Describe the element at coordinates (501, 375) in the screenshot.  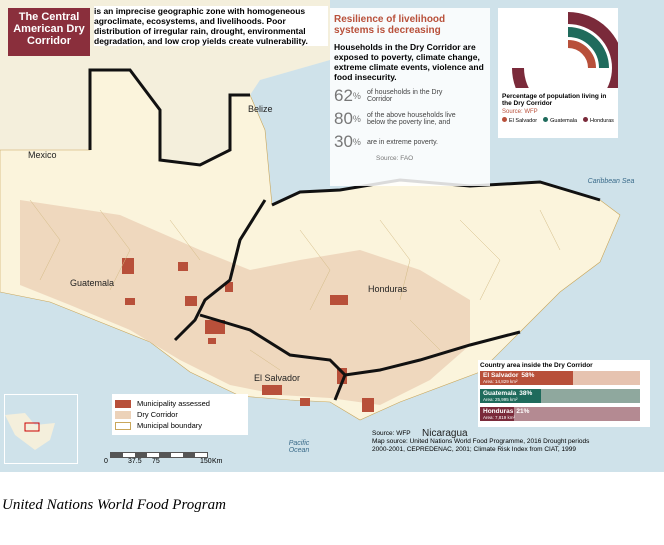
I see `bar-country: El Salvador` at that location.